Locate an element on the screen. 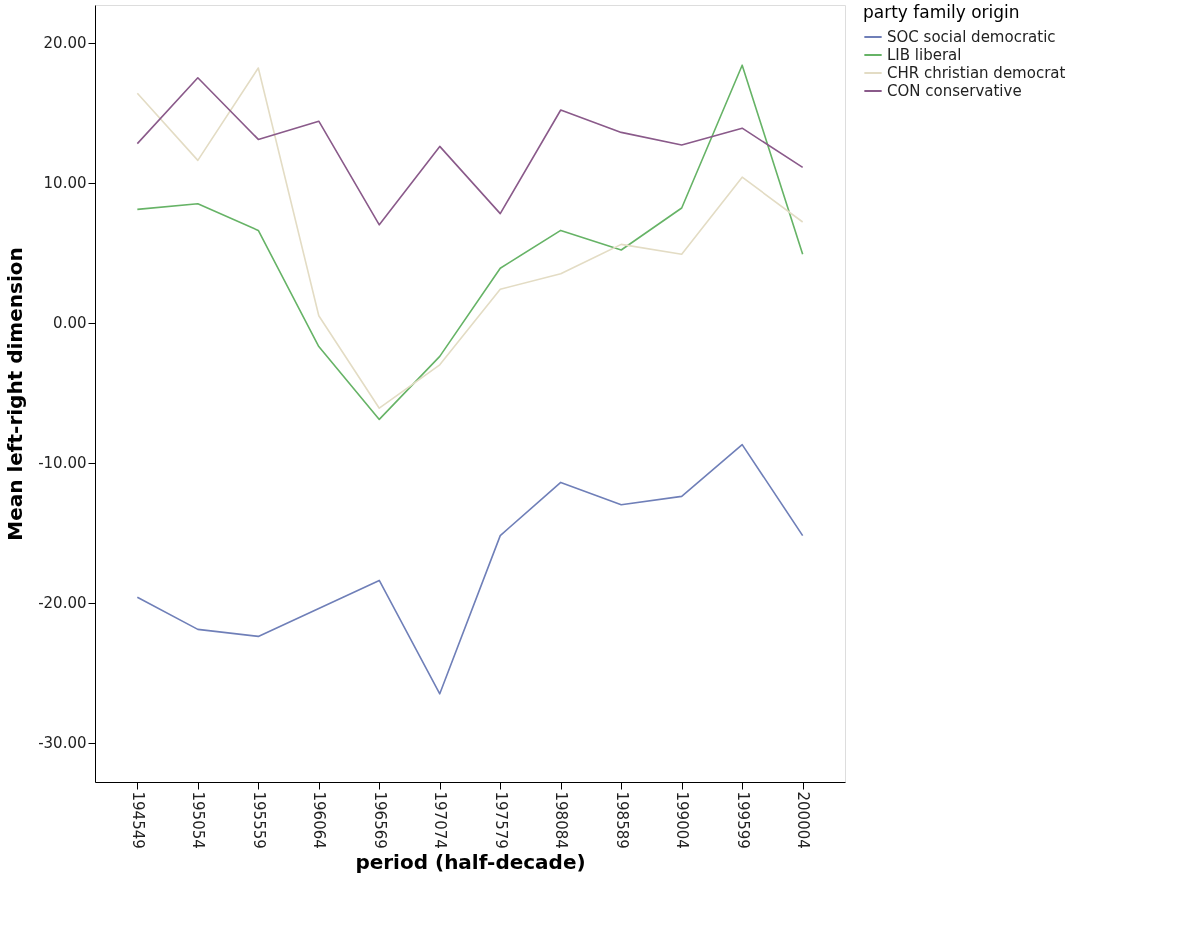 The image size is (1189, 935). legend-title: party family origin is located at coordinates (941, 12).